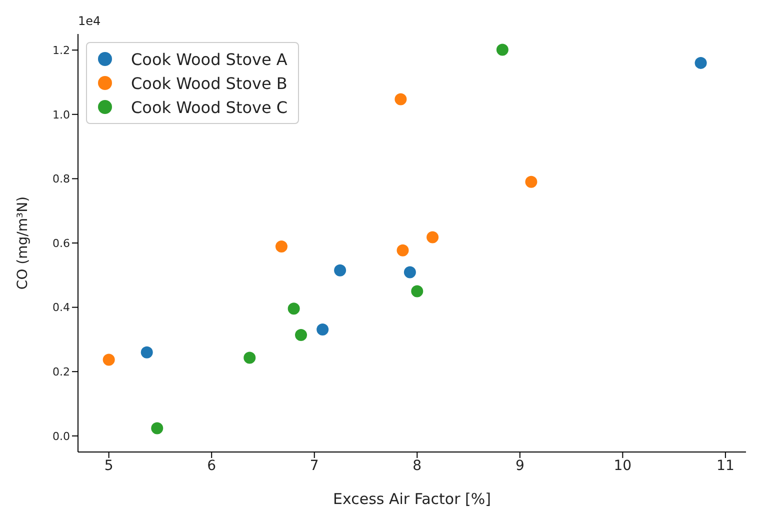 The image size is (764, 530). I want to click on y-tick-label: 0.8, so click(61, 179).